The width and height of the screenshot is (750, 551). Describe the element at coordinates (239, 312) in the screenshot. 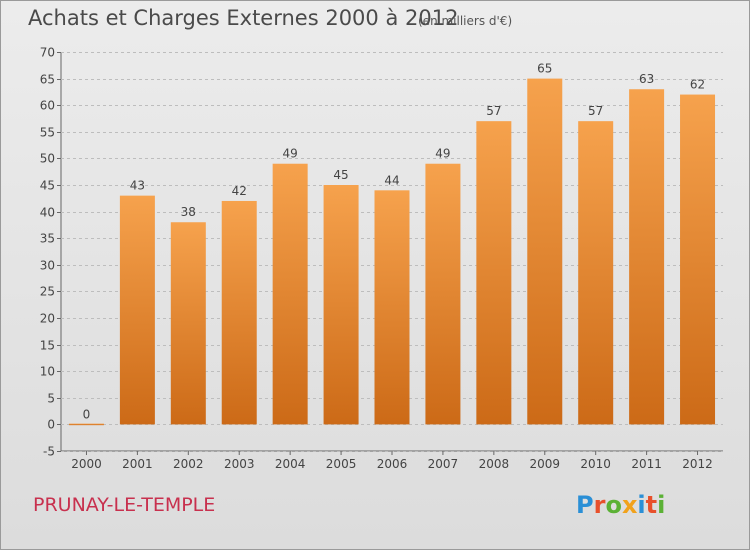

I see `bar-2003` at that location.